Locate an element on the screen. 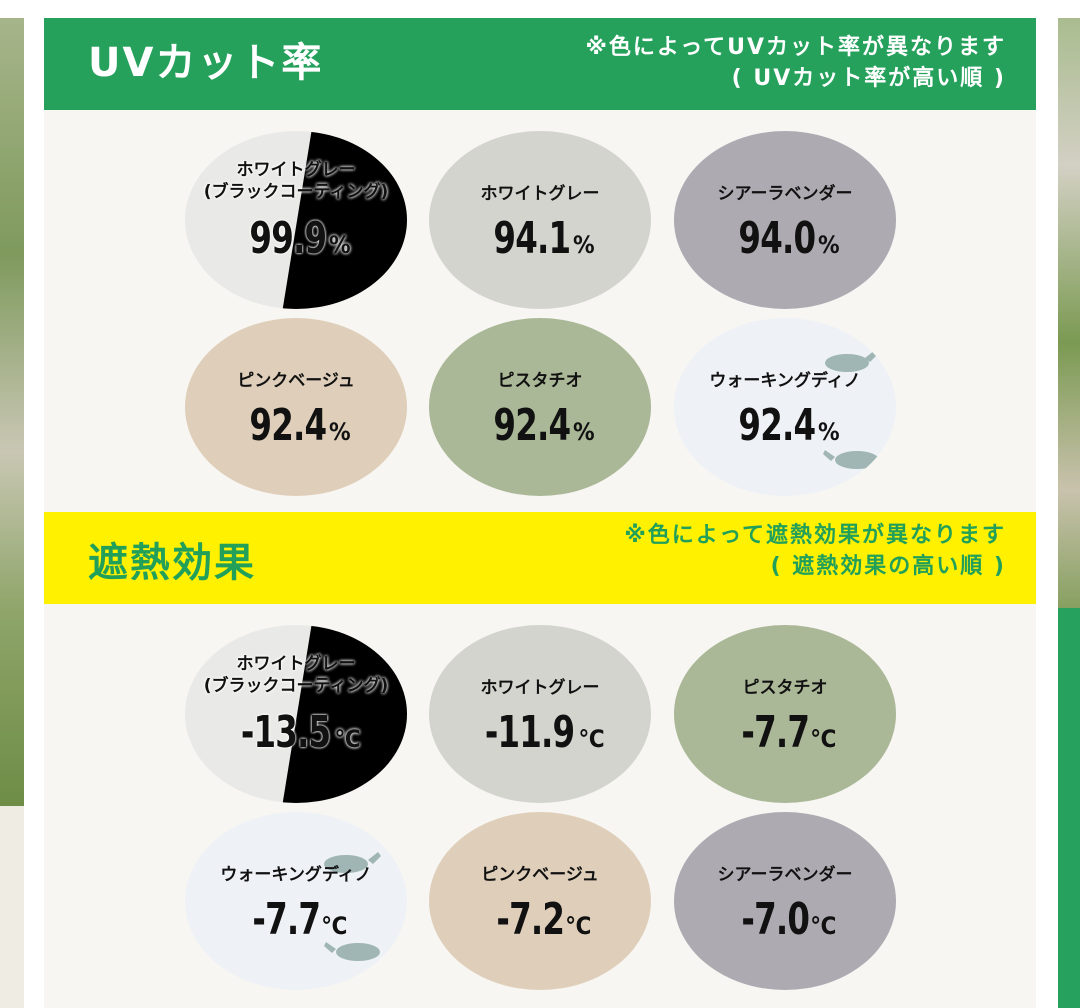 This screenshot has width=1080, height=1008. heat-item-value: -7.0℃ is located at coordinates (785, 919).